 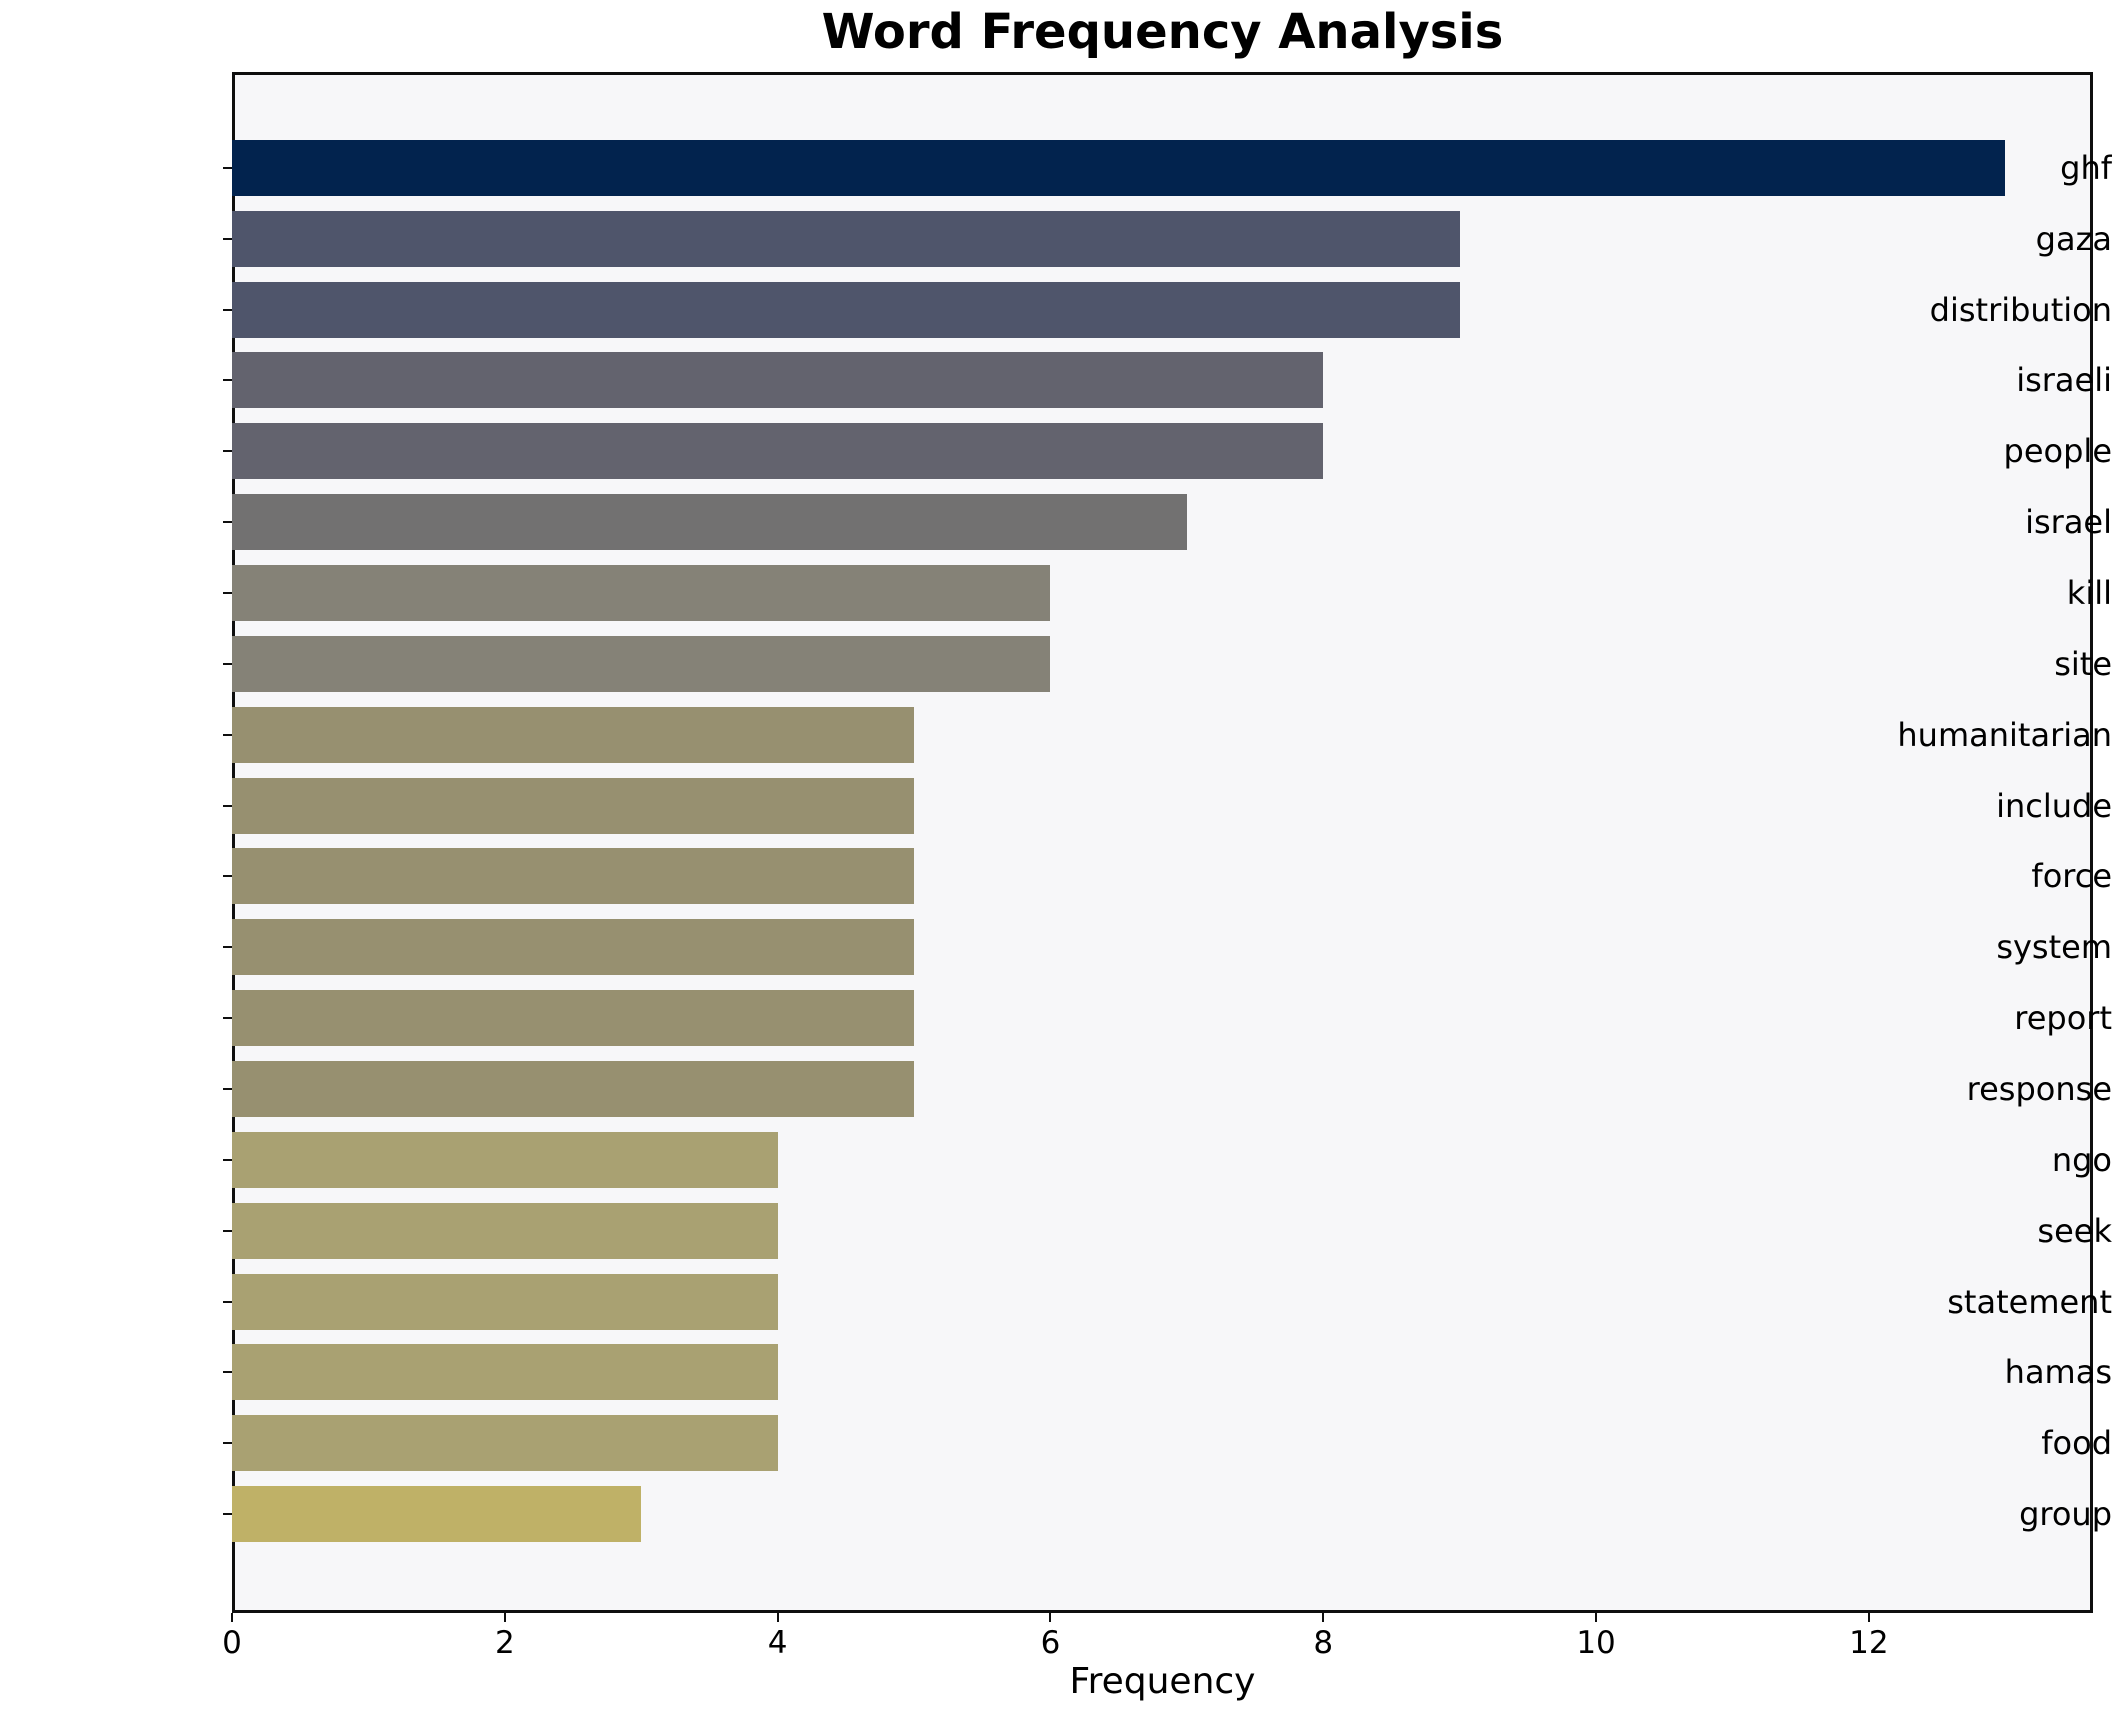 What do you see at coordinates (2076, 1443) in the screenshot?
I see `y-tick-label-food: food` at bounding box center [2076, 1443].